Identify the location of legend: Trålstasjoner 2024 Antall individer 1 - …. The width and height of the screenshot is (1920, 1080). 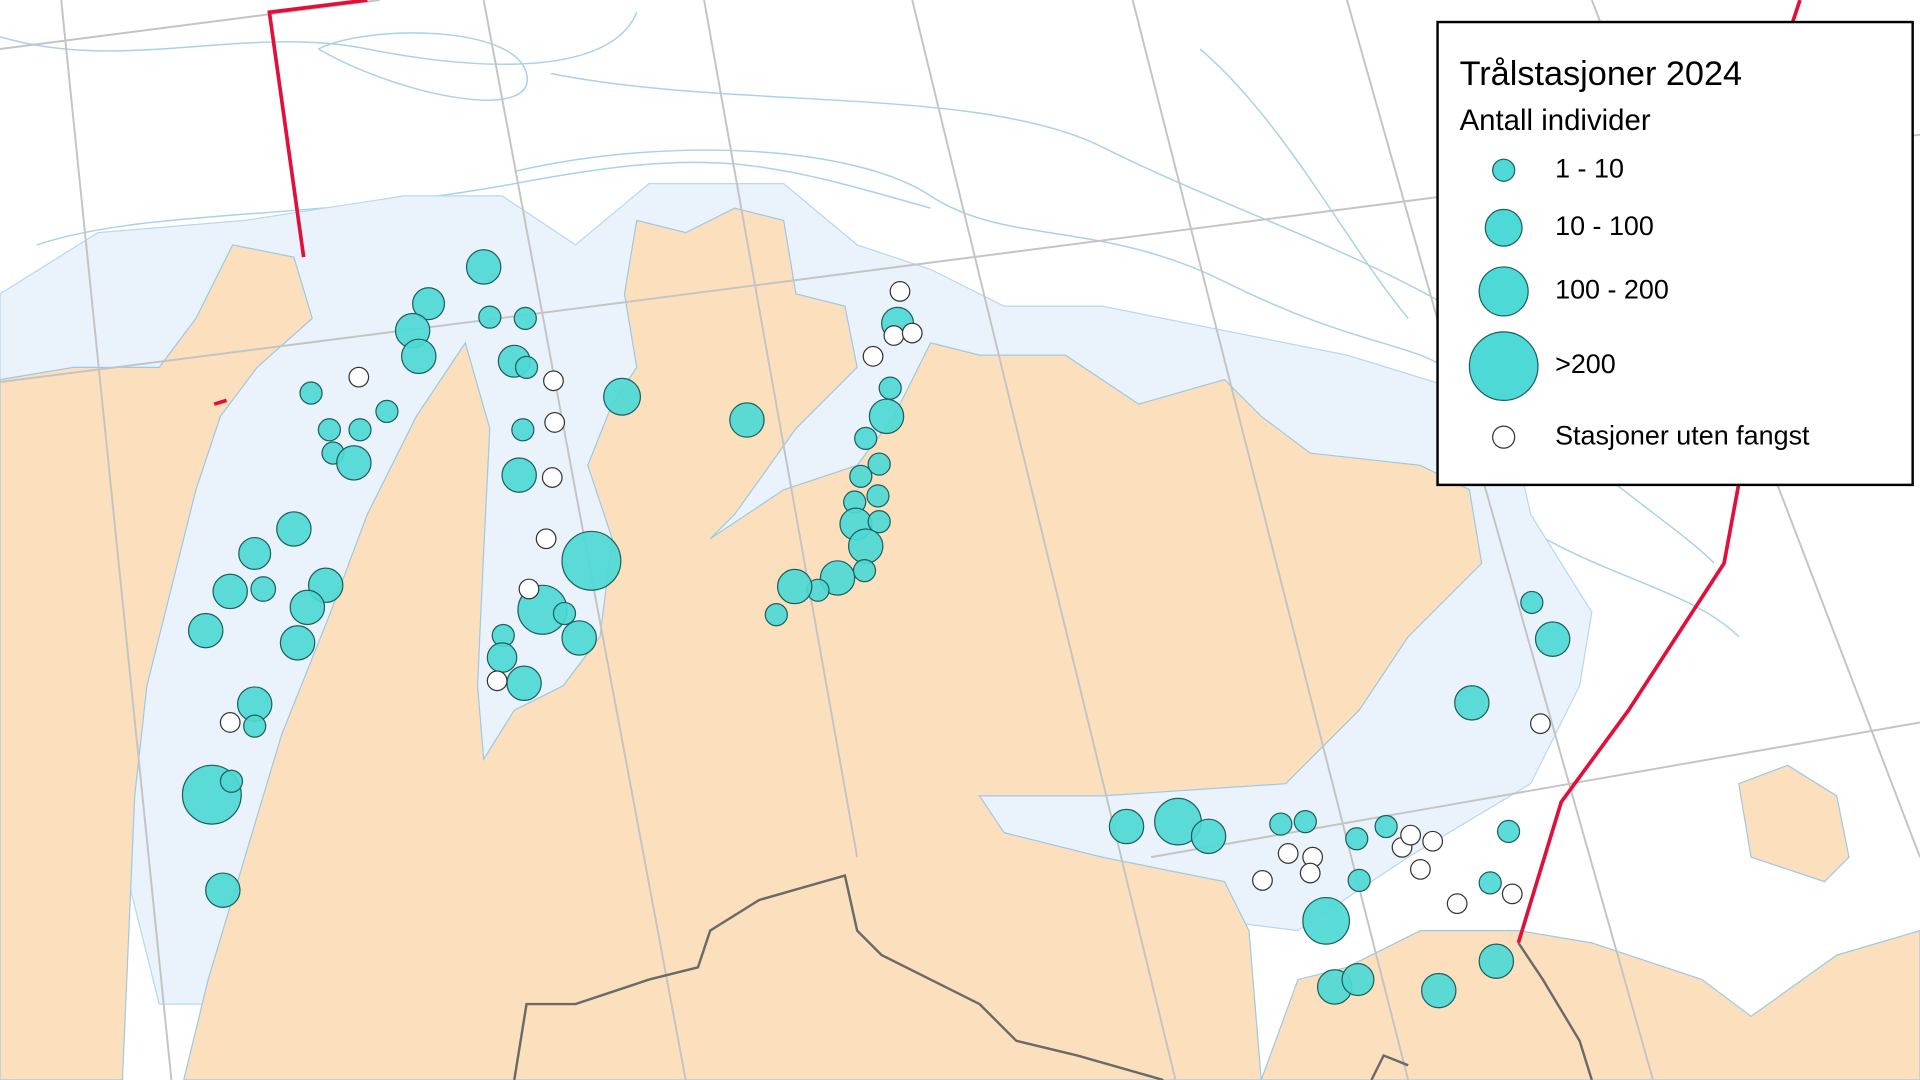
(1675, 253).